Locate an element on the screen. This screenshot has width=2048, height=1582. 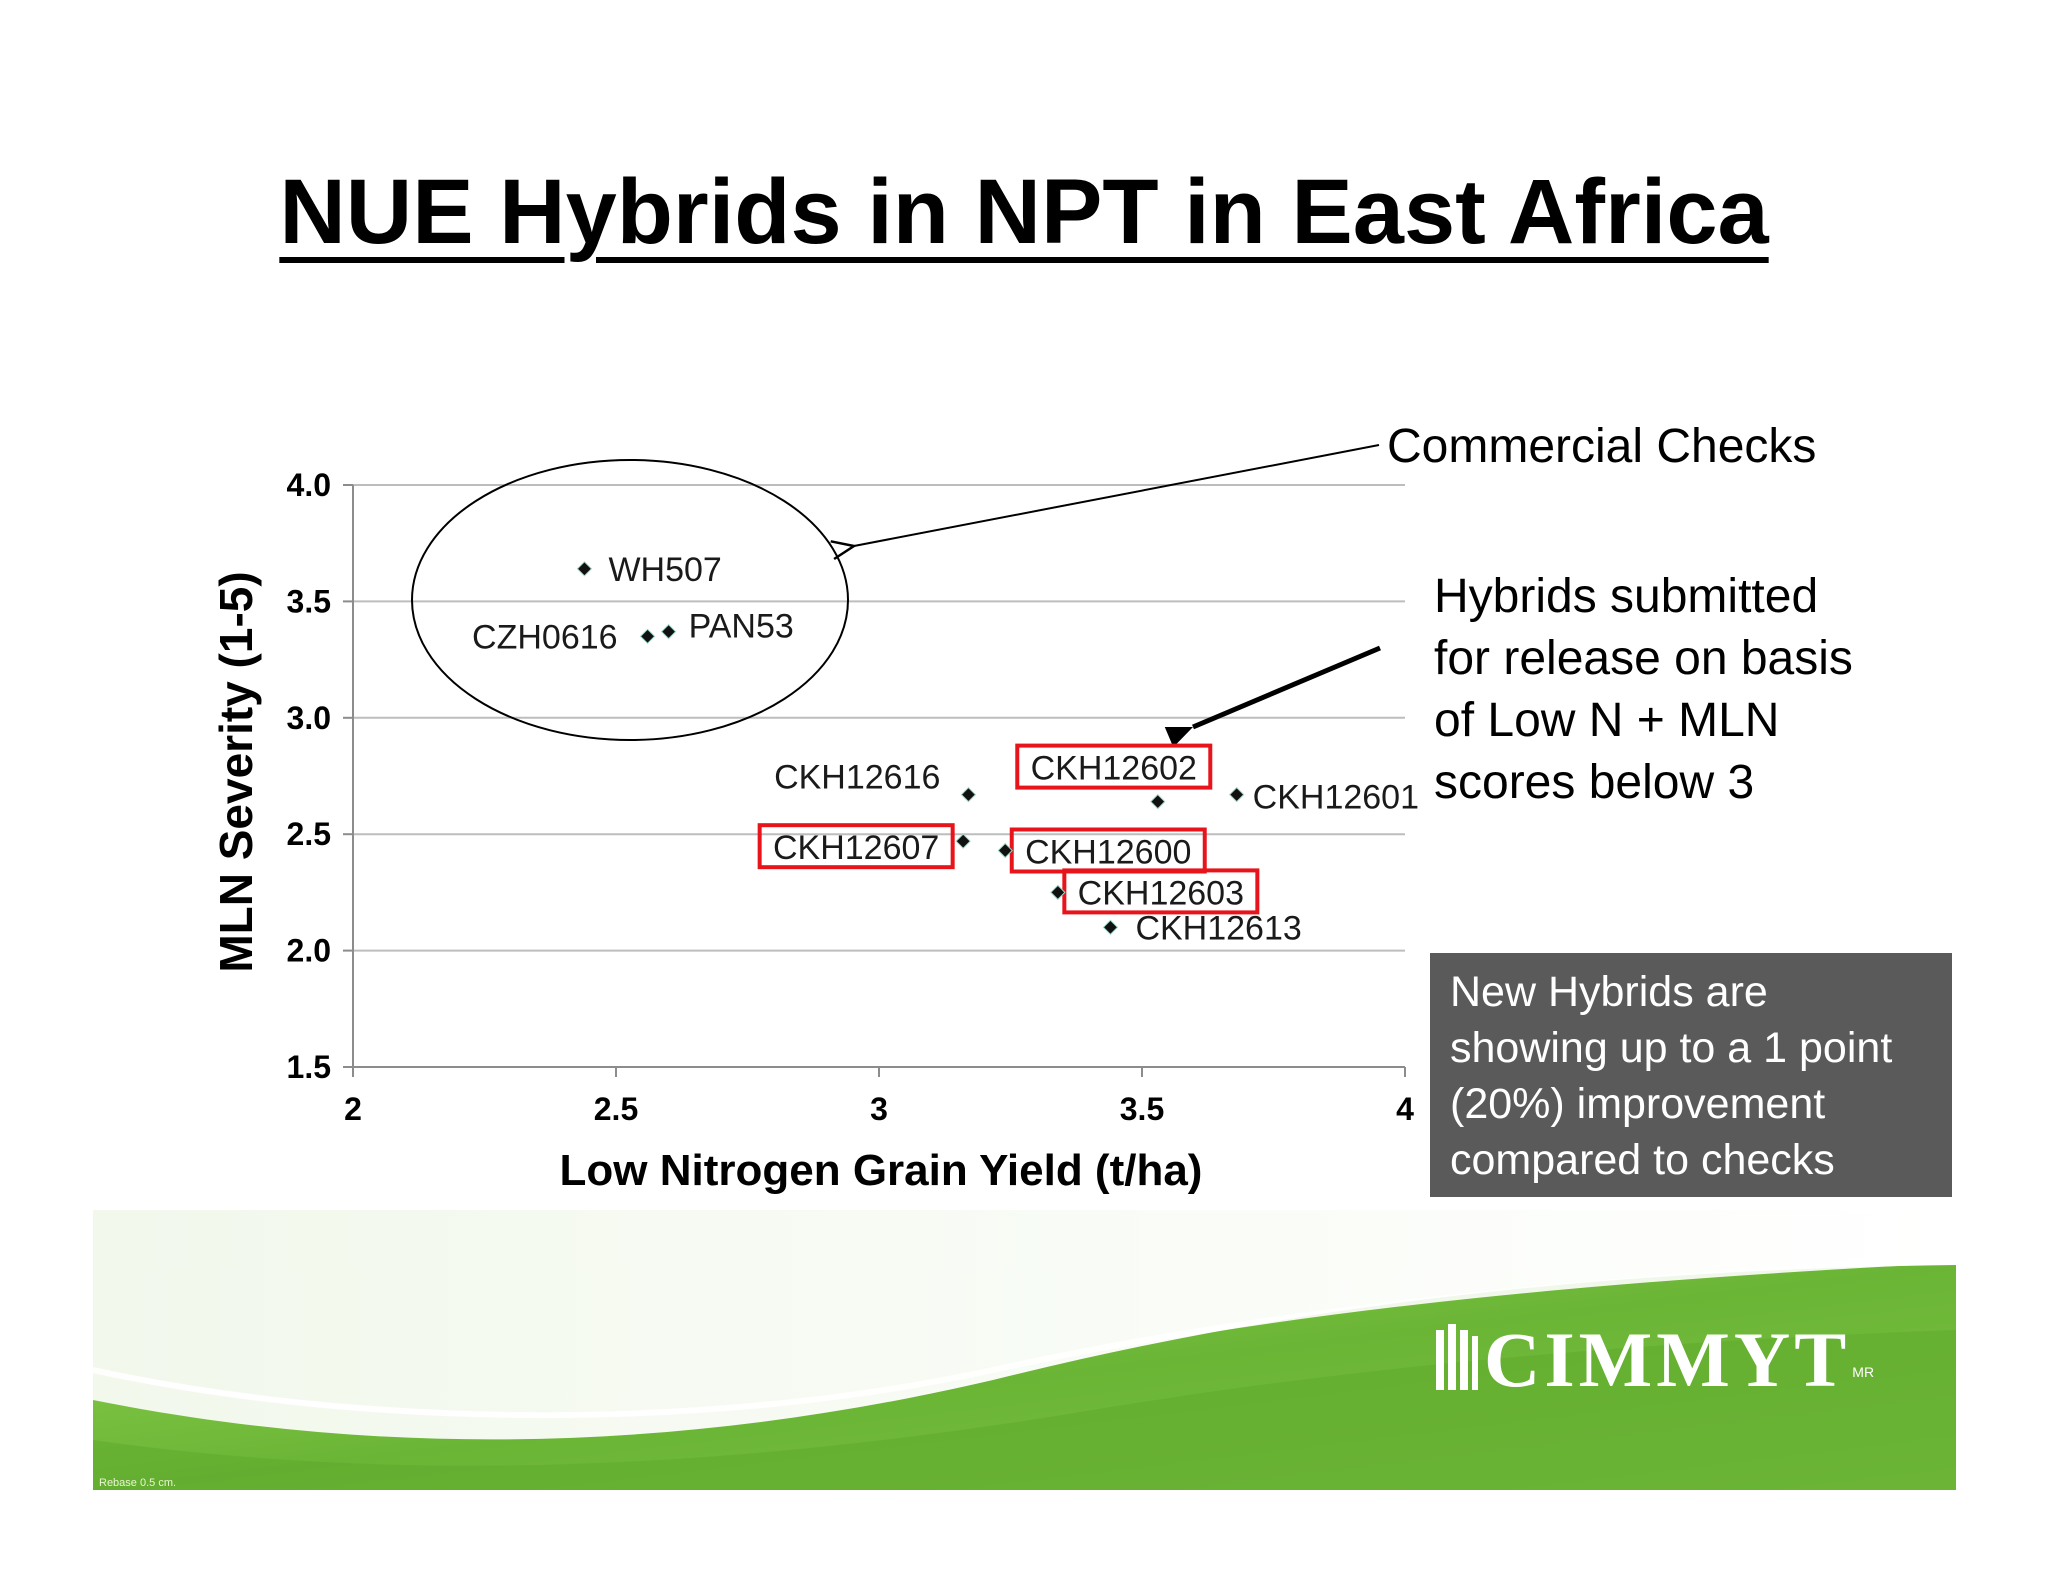
y-tick-label: 2.0 is located at coordinates (309, 951).